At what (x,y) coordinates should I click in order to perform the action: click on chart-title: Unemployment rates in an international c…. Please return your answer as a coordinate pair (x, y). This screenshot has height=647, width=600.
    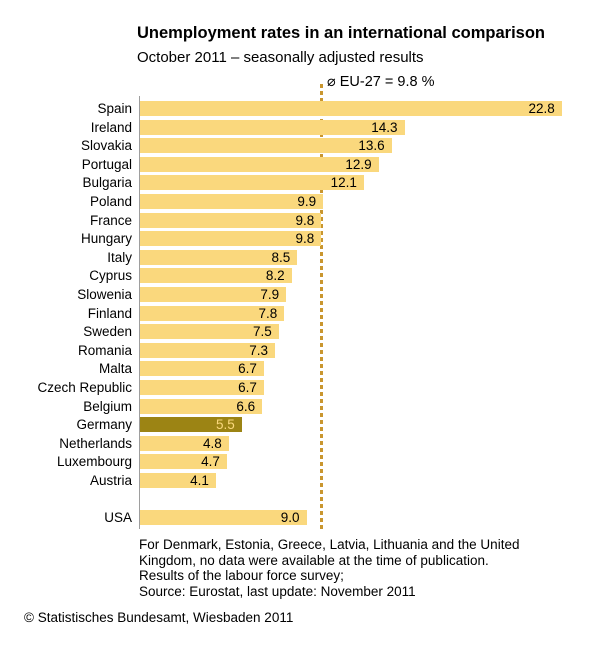
    Looking at the image, I should click on (341, 33).